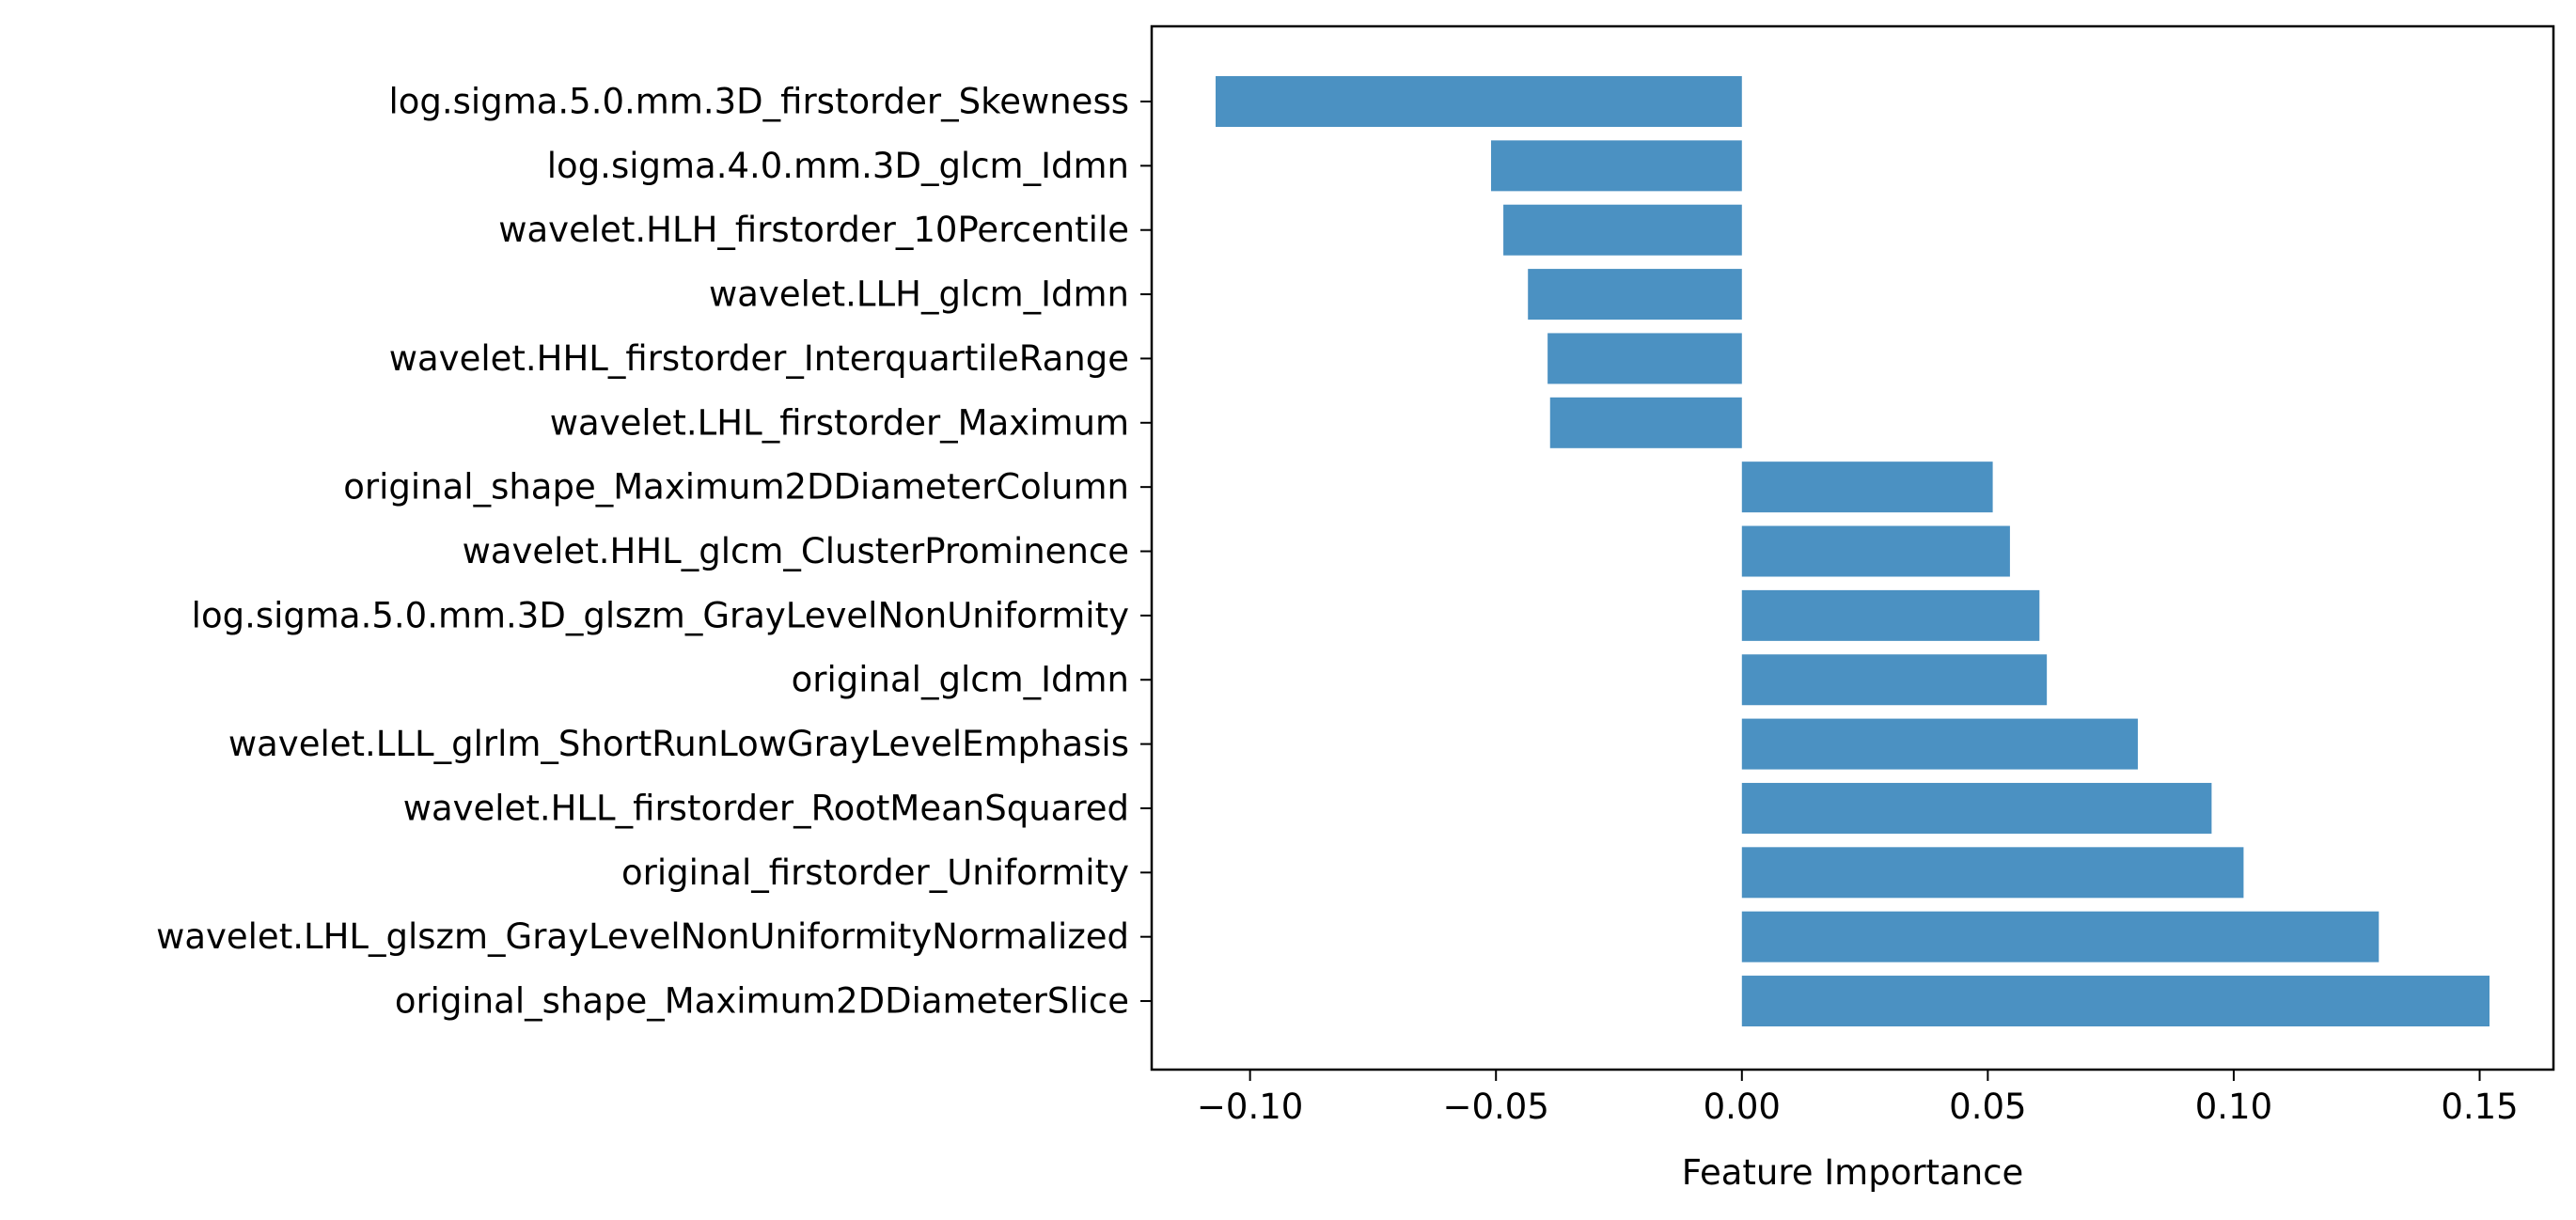  What do you see at coordinates (814, 230) in the screenshot?
I see `category-label: wavelet.HLH_firstorder_10Percentile` at bounding box center [814, 230].